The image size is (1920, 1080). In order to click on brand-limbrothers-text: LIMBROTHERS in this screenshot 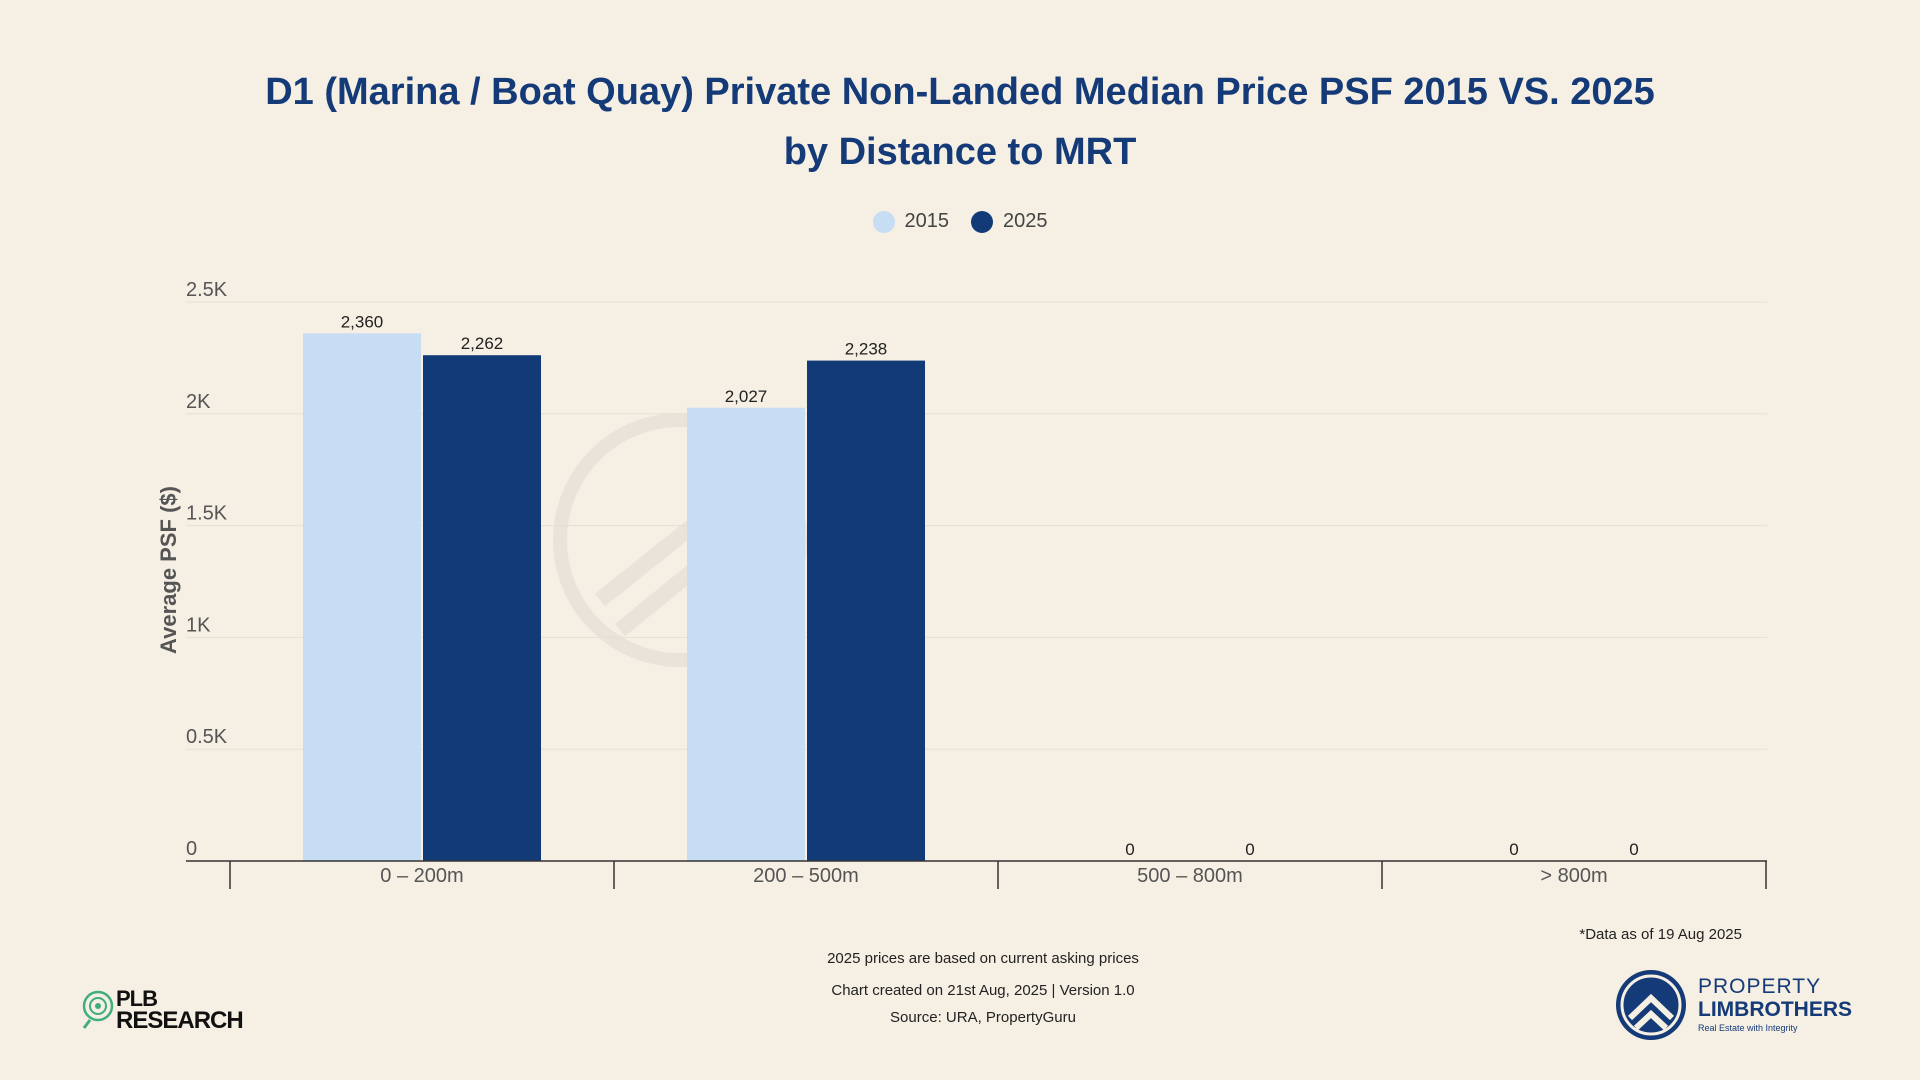, I will do `click(1775, 1009)`.